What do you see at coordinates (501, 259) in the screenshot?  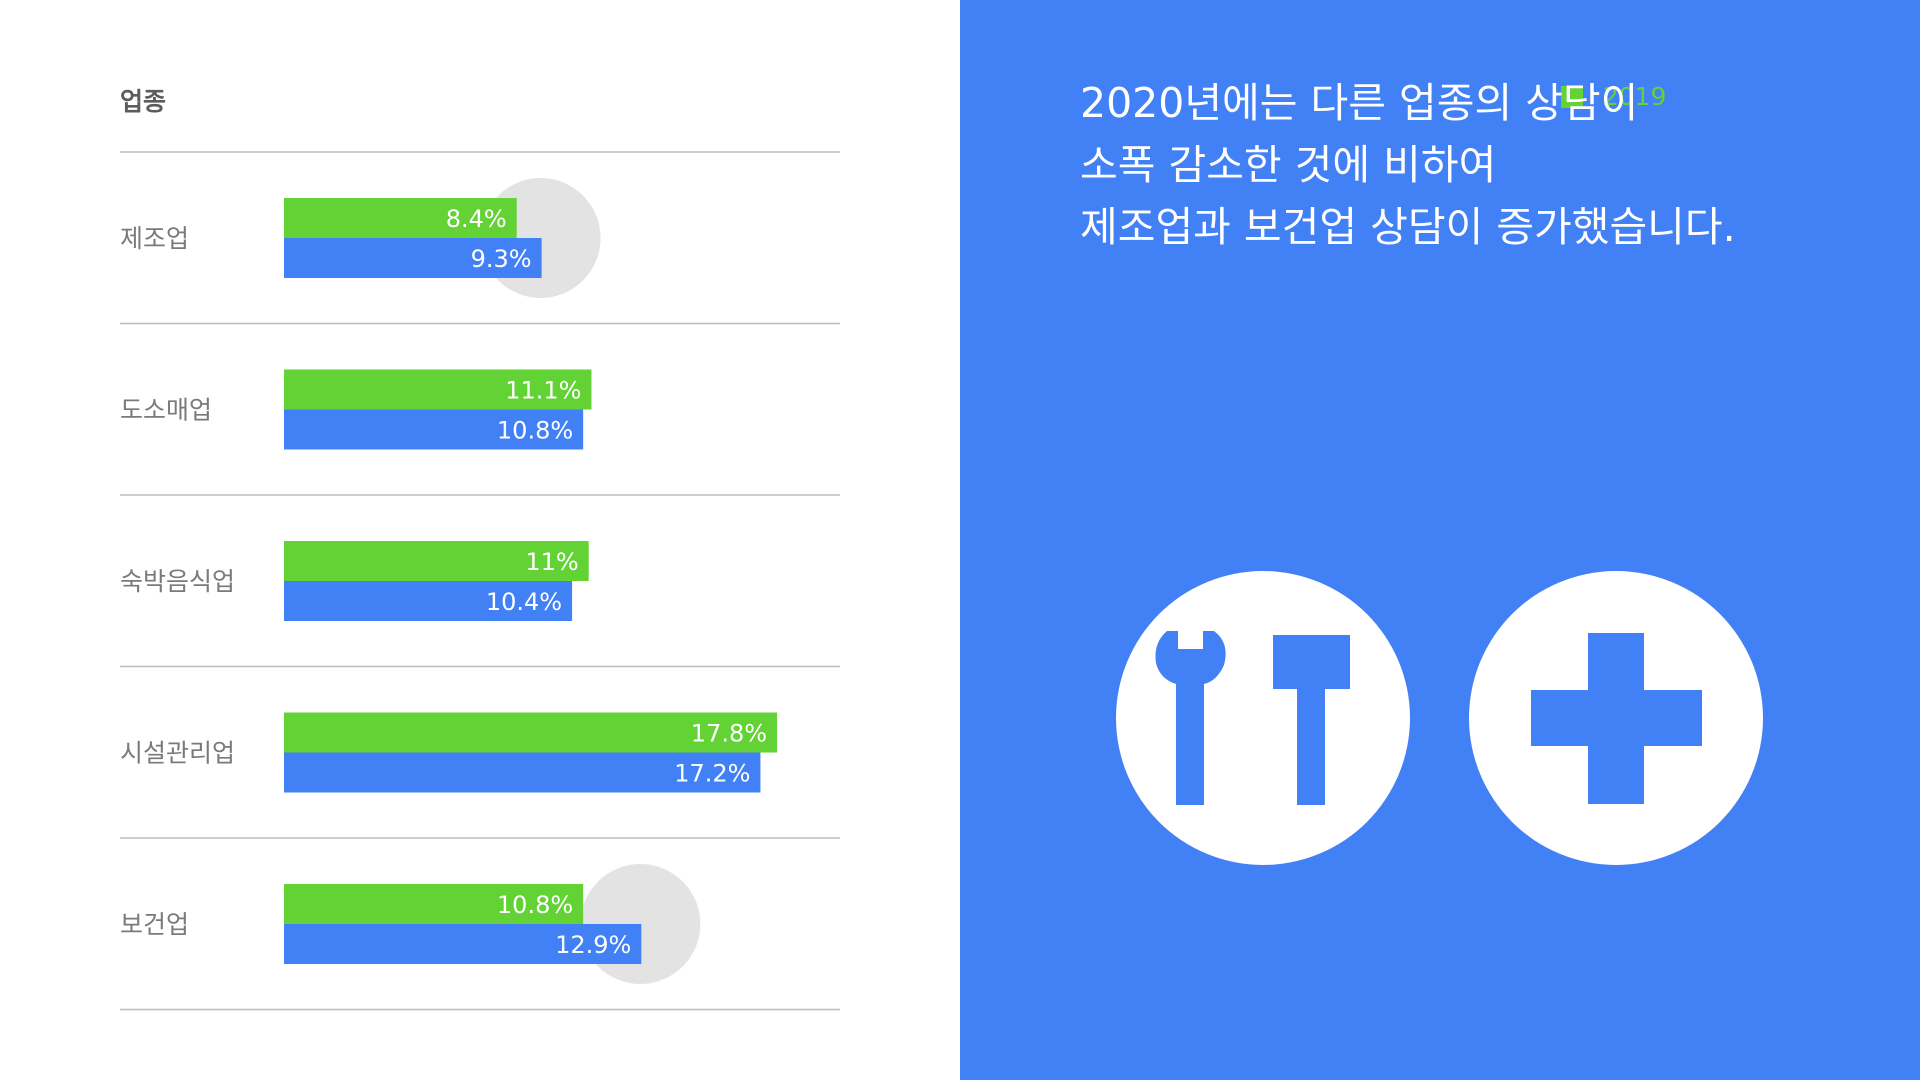 I see `data-label-2020: 9.3%` at bounding box center [501, 259].